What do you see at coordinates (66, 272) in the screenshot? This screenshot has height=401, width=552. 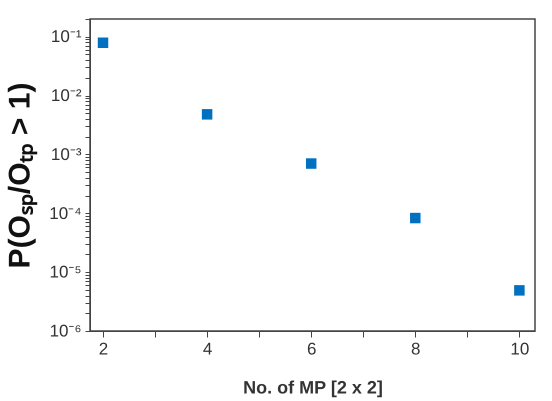 I see `y-tick-label: 10⁻⁵` at bounding box center [66, 272].